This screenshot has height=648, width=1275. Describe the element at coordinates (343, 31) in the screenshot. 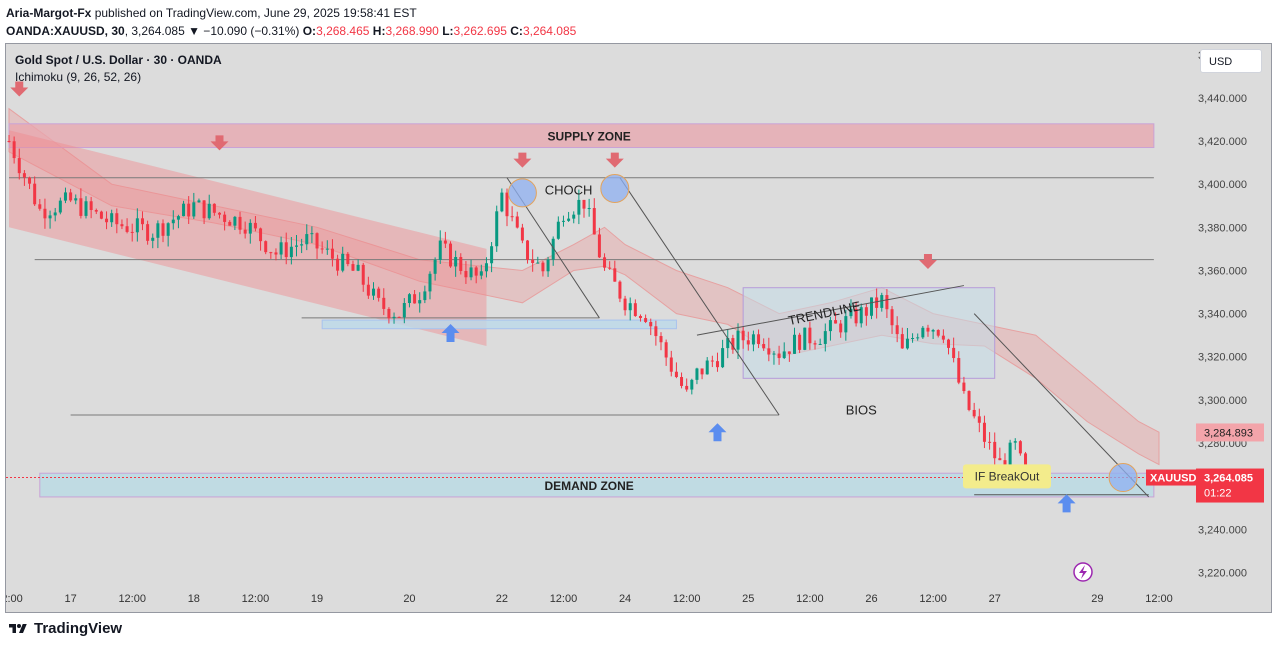

I see `open-value: 3,268.465` at that location.